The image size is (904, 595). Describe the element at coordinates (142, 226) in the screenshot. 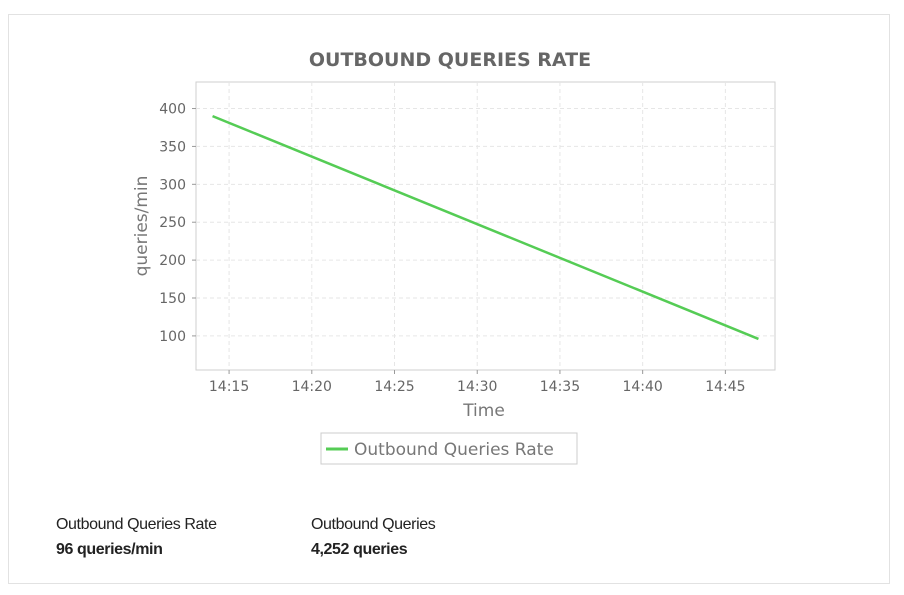

I see `y-axis-label: queries/min` at that location.